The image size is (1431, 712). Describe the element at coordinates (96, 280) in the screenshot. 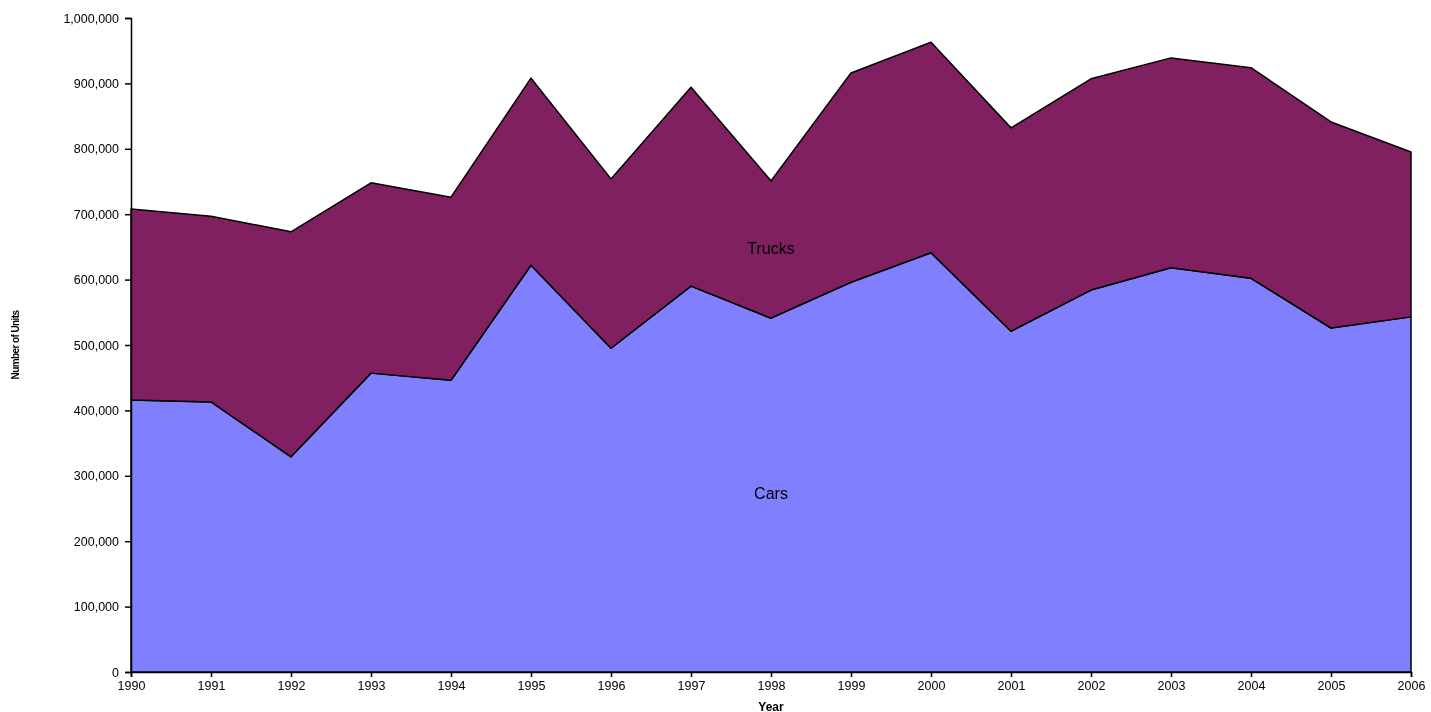

I see `y-tick-label: 600,000` at that location.